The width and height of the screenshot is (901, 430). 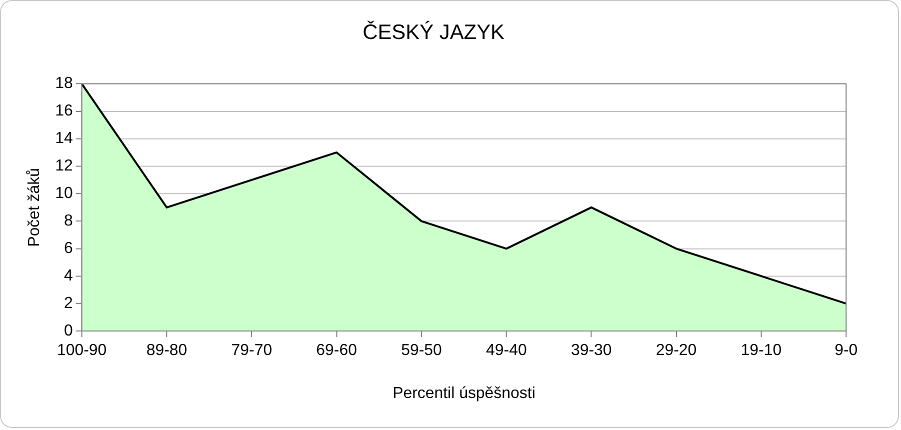 What do you see at coordinates (68, 331) in the screenshot?
I see `y-tick-label: 0` at bounding box center [68, 331].